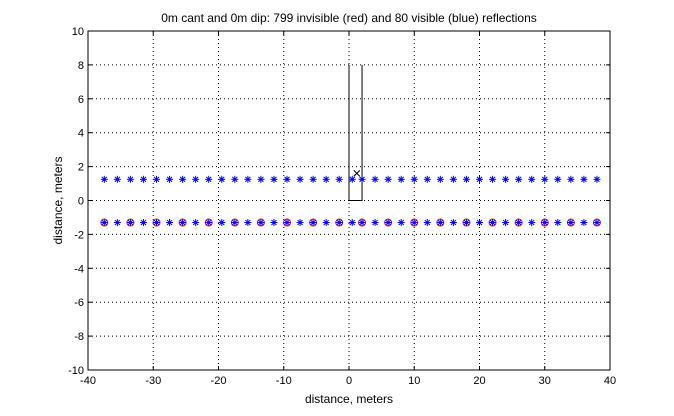  Describe the element at coordinates (81, 66) in the screenshot. I see `y-tick-label: 8` at that location.